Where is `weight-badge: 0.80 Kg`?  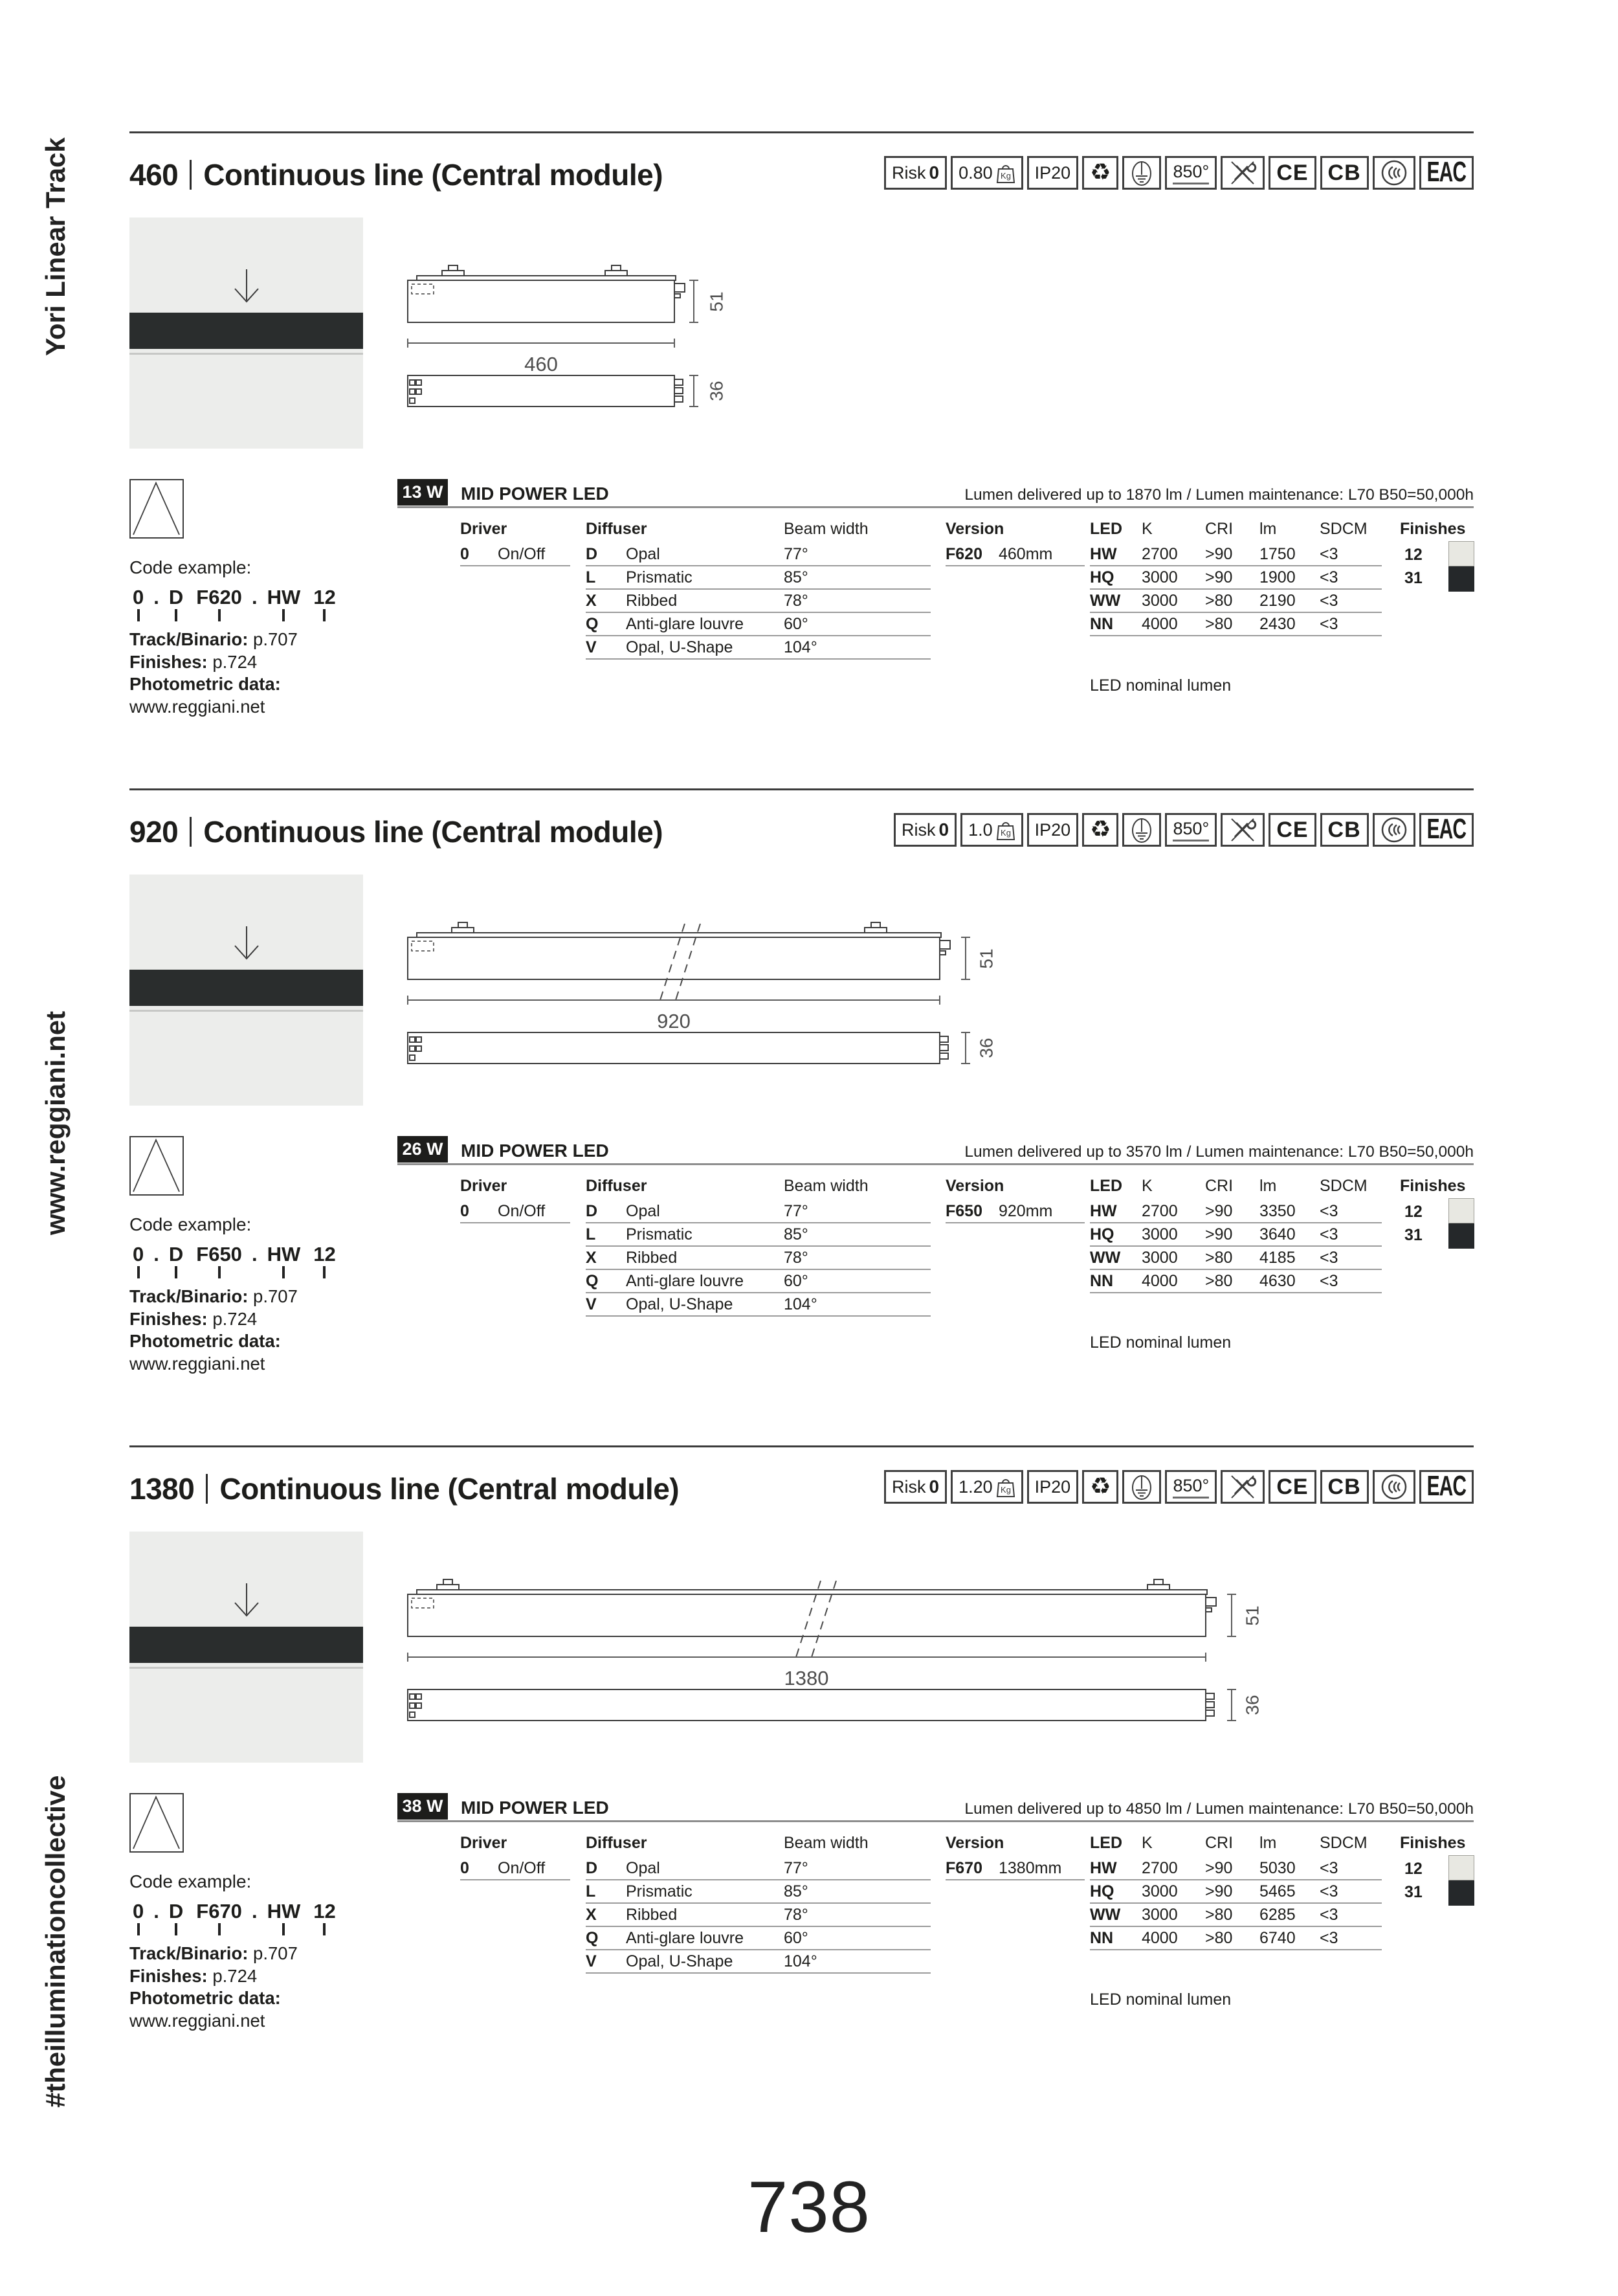
weight-badge: 0.80 Kg is located at coordinates (987, 173).